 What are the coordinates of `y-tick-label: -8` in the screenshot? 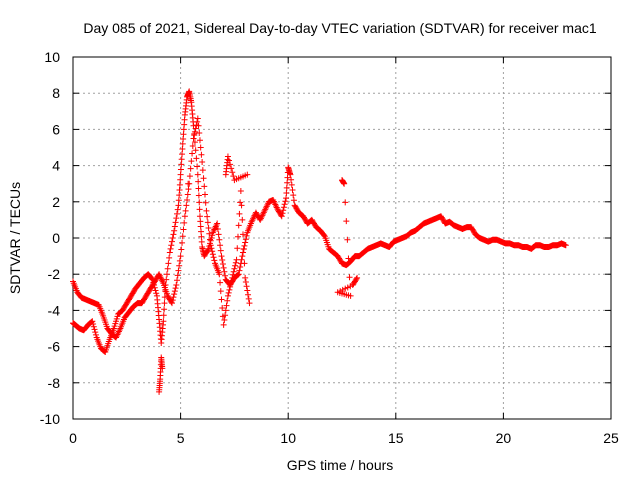 It's located at (54, 383).